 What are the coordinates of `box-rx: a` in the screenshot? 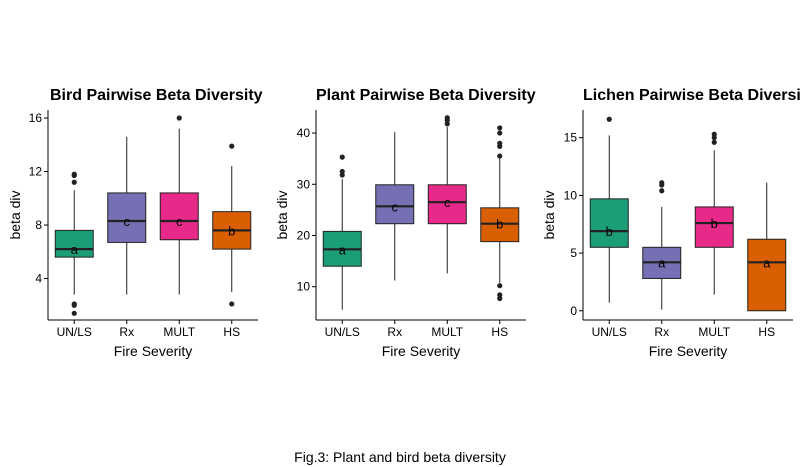 It's located at (662, 245).